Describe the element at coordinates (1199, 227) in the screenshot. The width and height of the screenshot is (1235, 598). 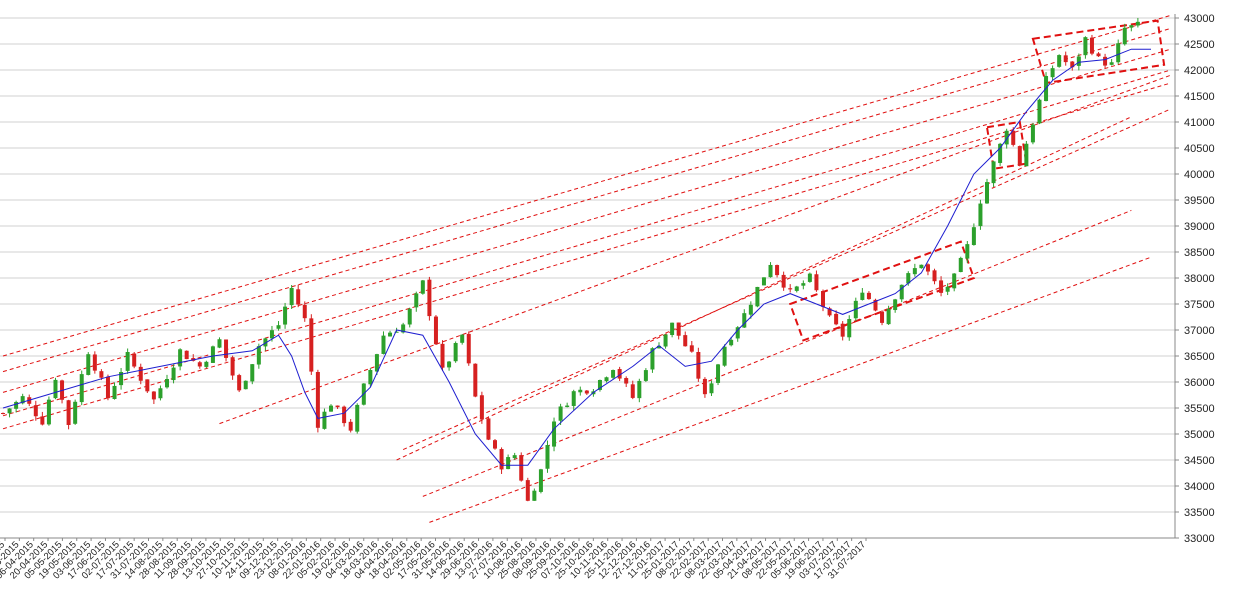
I see `y-tick-label: 39000` at that location.